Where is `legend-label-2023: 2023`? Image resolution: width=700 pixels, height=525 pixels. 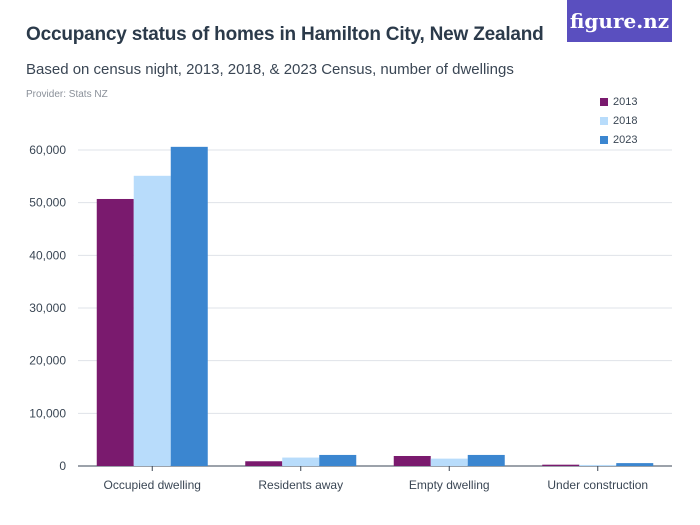 legend-label-2023: 2023 is located at coordinates (625, 139).